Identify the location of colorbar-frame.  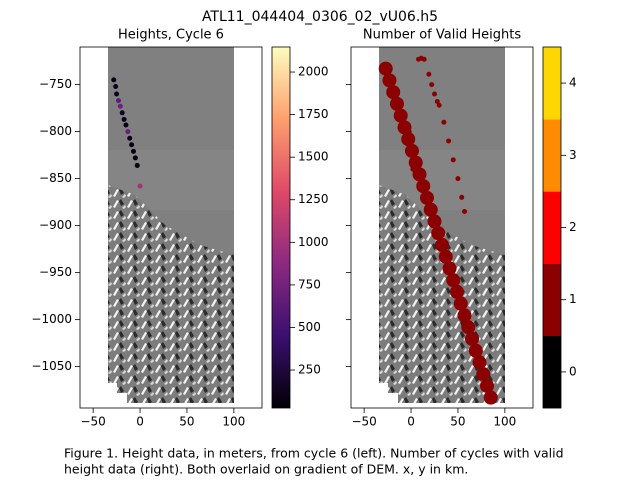
(281, 227).